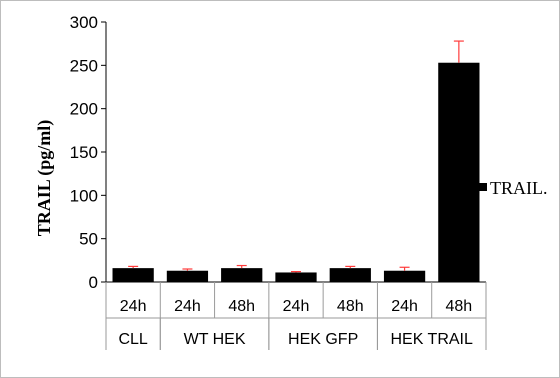 This screenshot has height=378, width=560. I want to click on y-tick-label: 50, so click(88, 239).